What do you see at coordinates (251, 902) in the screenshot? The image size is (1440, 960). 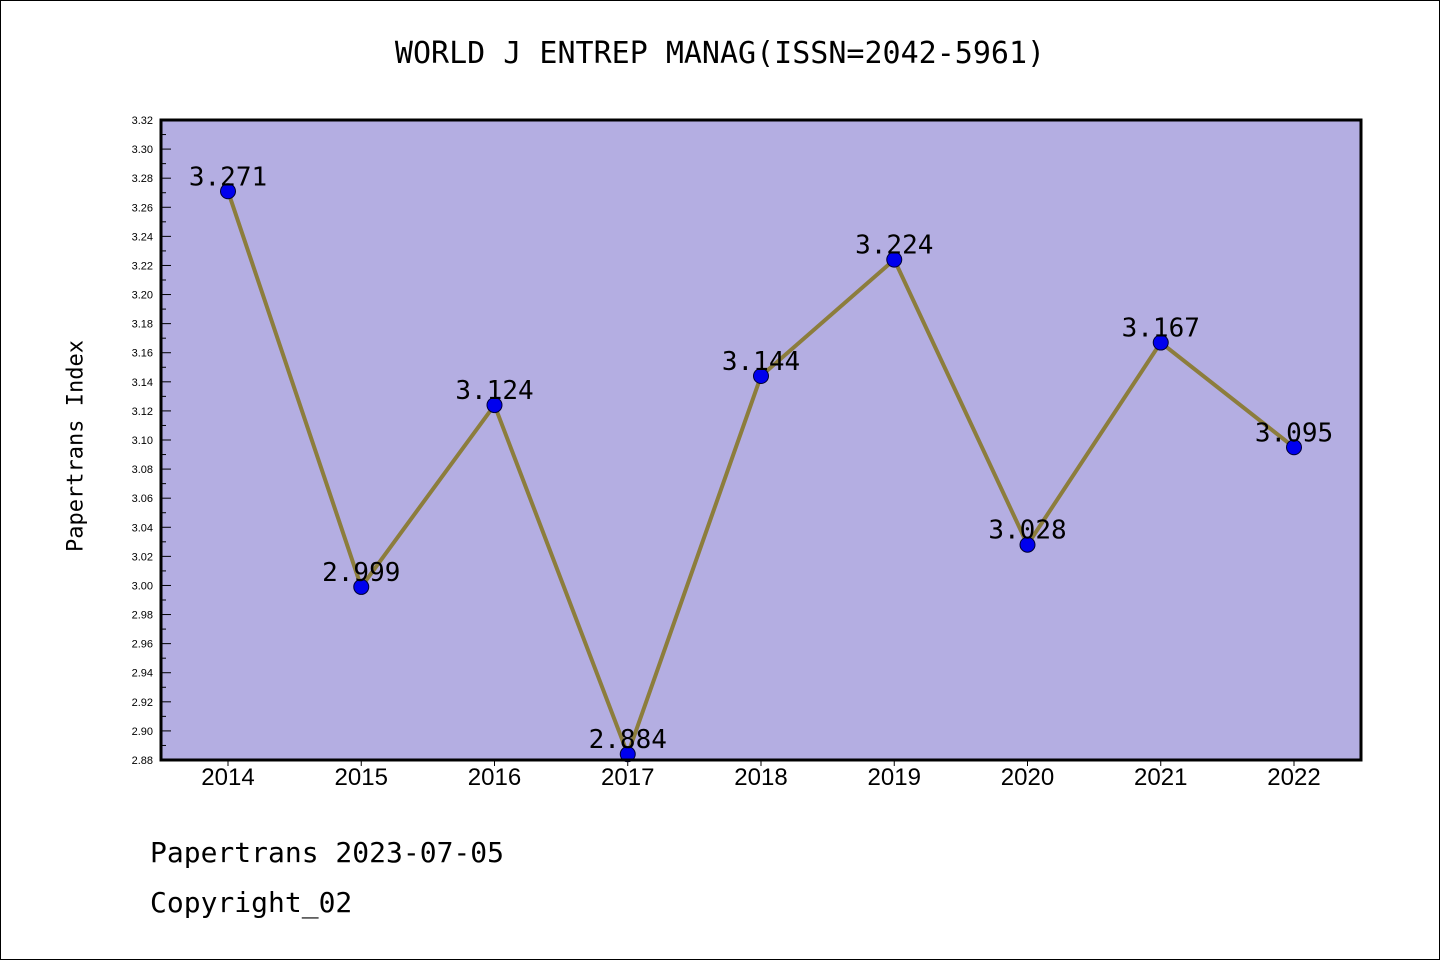 I see `footer-copyright: Copyright_02` at bounding box center [251, 902].